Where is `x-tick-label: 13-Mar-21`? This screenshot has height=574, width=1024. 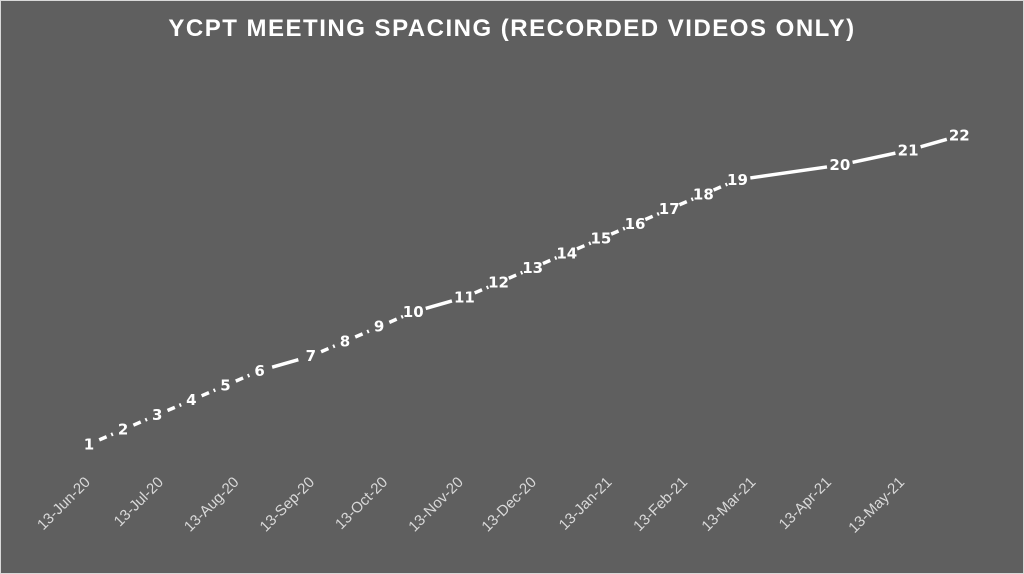 x-tick-label: 13-Mar-21 is located at coordinates (728, 504).